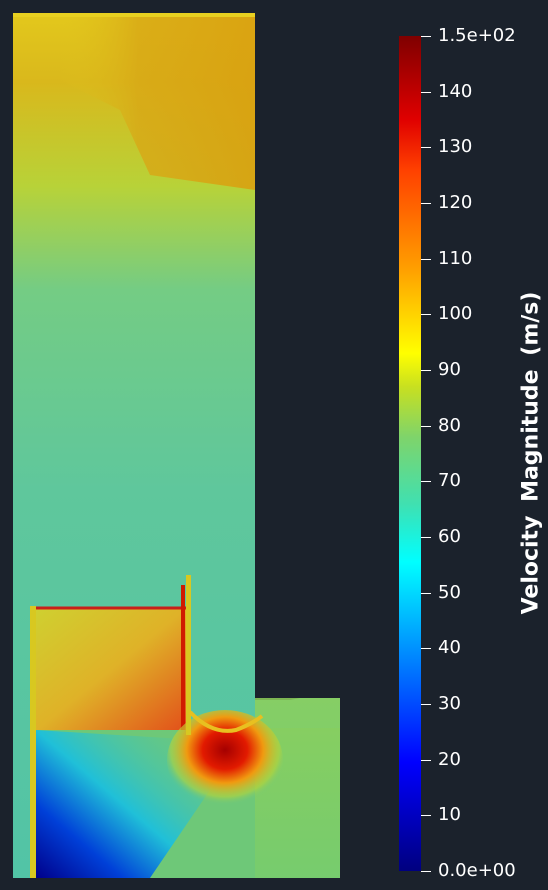 This screenshot has width=548, height=890. Describe the element at coordinates (455, 202) in the screenshot. I see `colorbar-tick-label: 120` at that location.